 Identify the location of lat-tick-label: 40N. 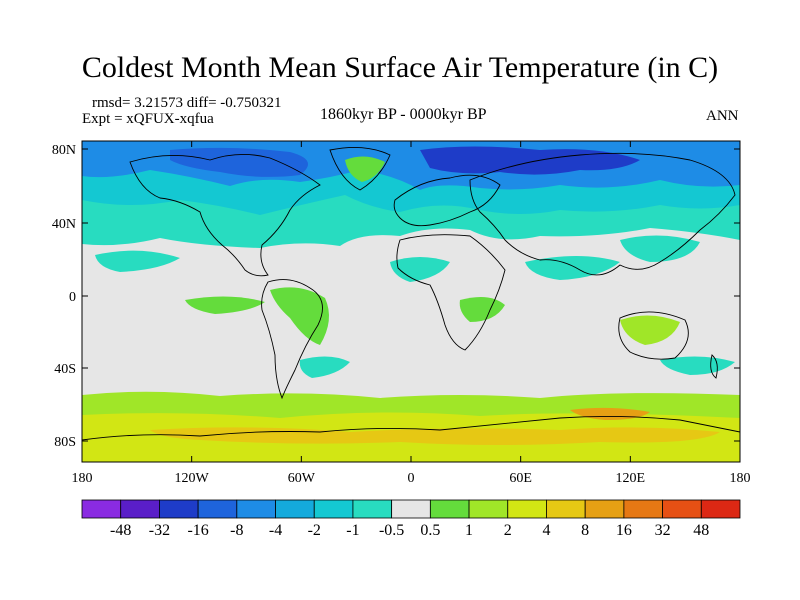
(64, 224).